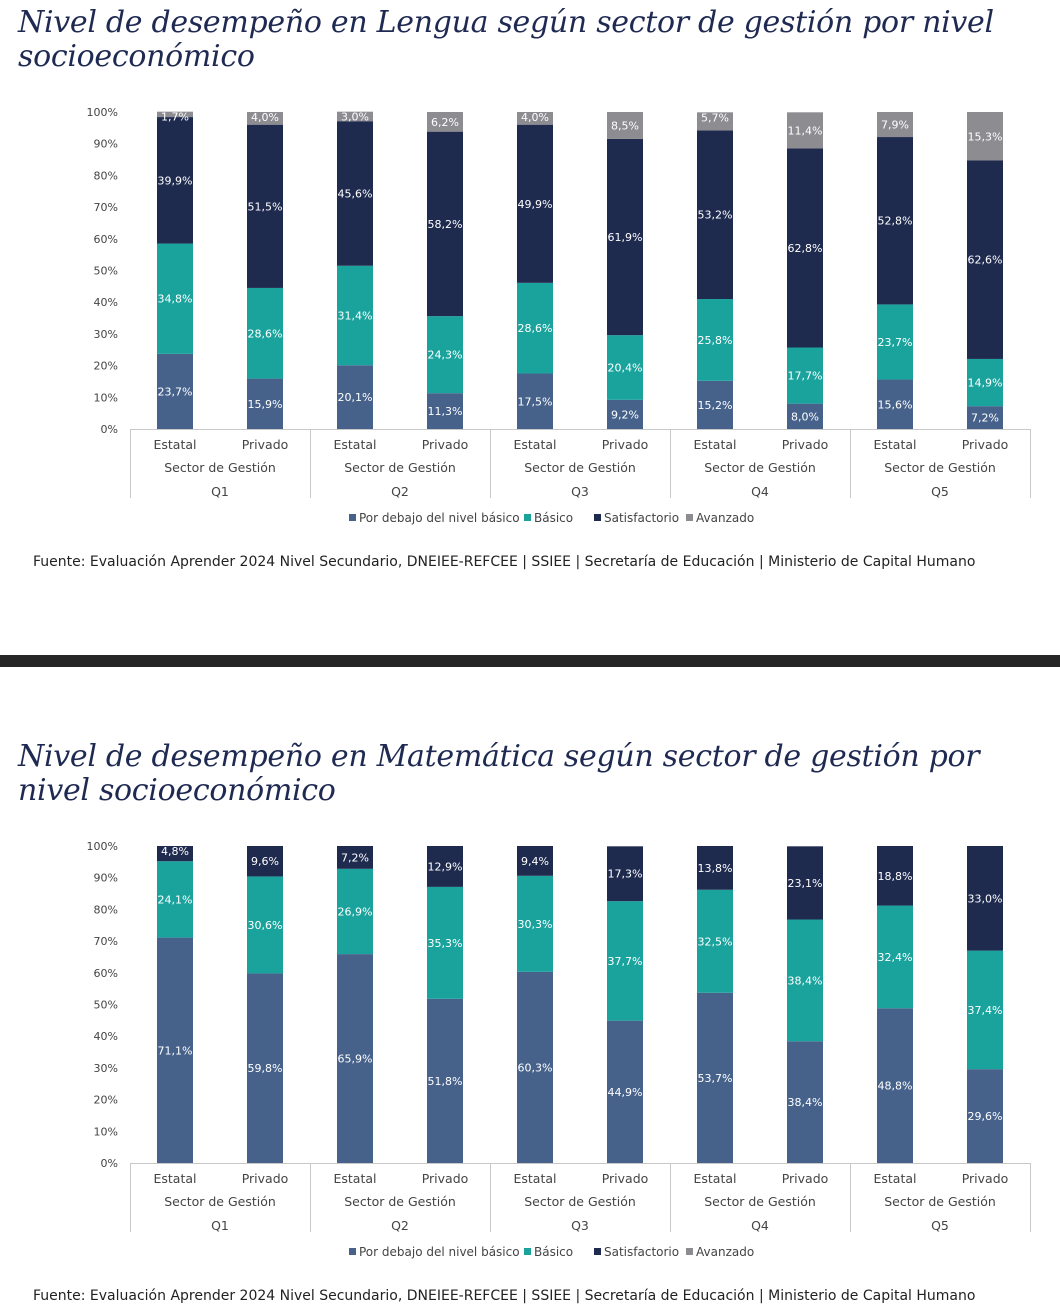 The height and width of the screenshot is (1316, 1060). I want to click on data-label: 39,9%, so click(175, 180).